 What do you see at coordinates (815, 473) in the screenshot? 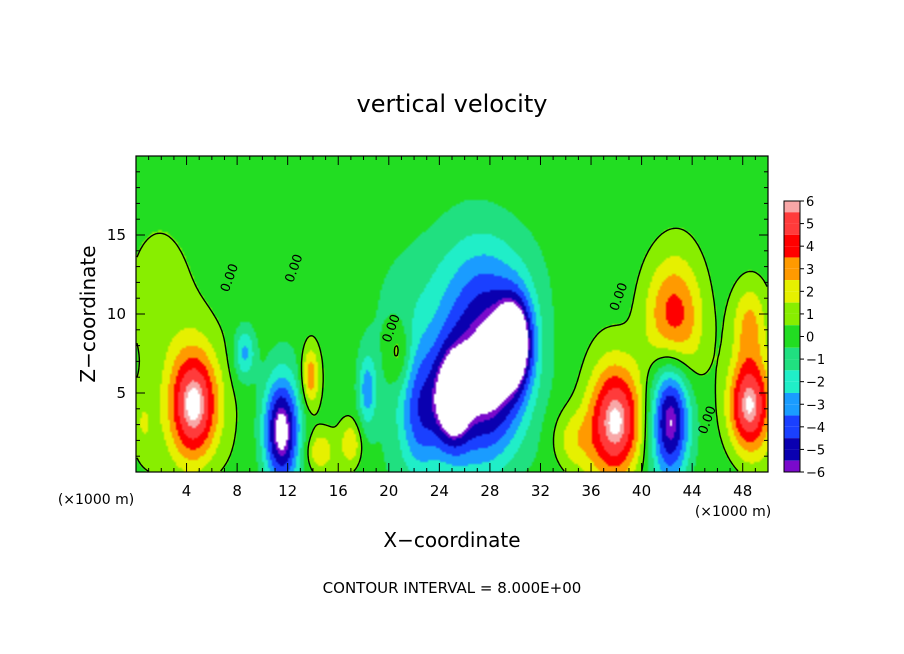
I see `colorbar-label: −6` at bounding box center [815, 473].